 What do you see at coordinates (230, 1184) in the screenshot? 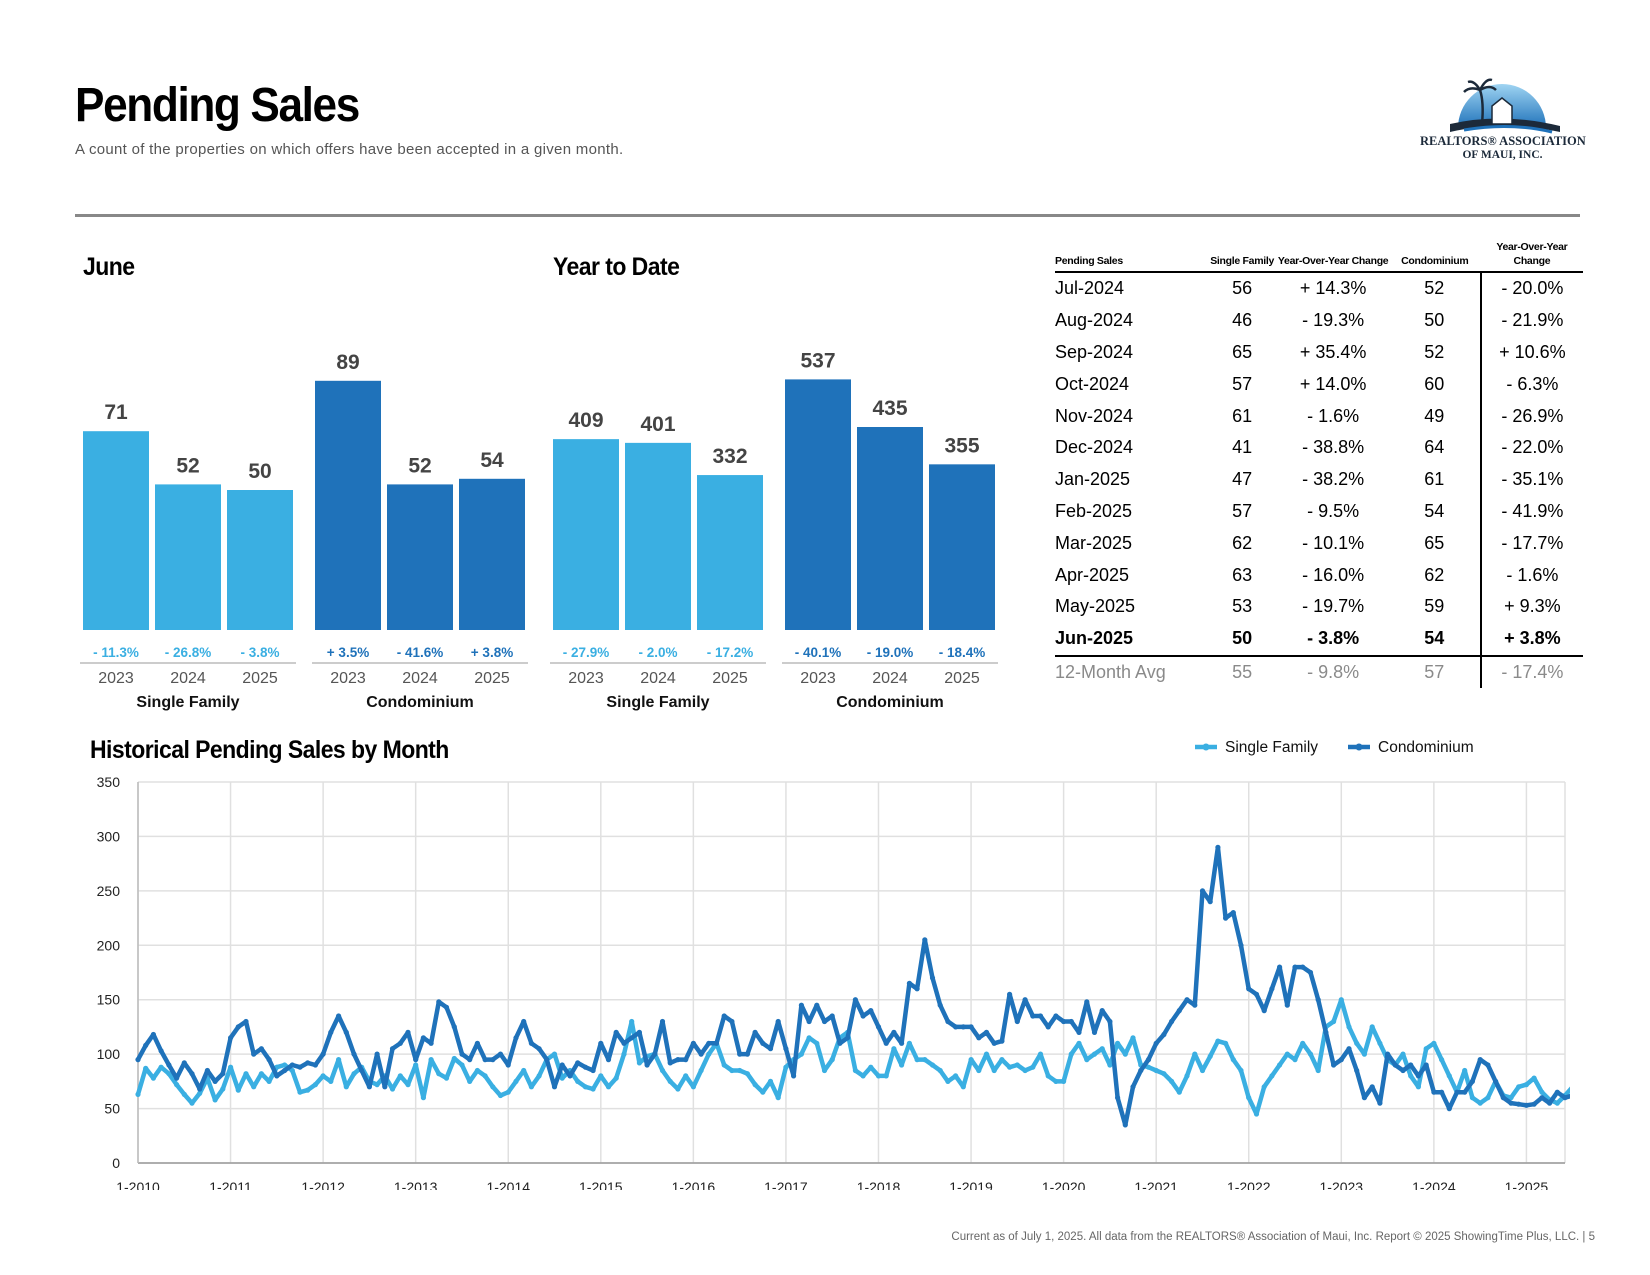
I see `x-tick-label: 1-2011` at bounding box center [230, 1184].